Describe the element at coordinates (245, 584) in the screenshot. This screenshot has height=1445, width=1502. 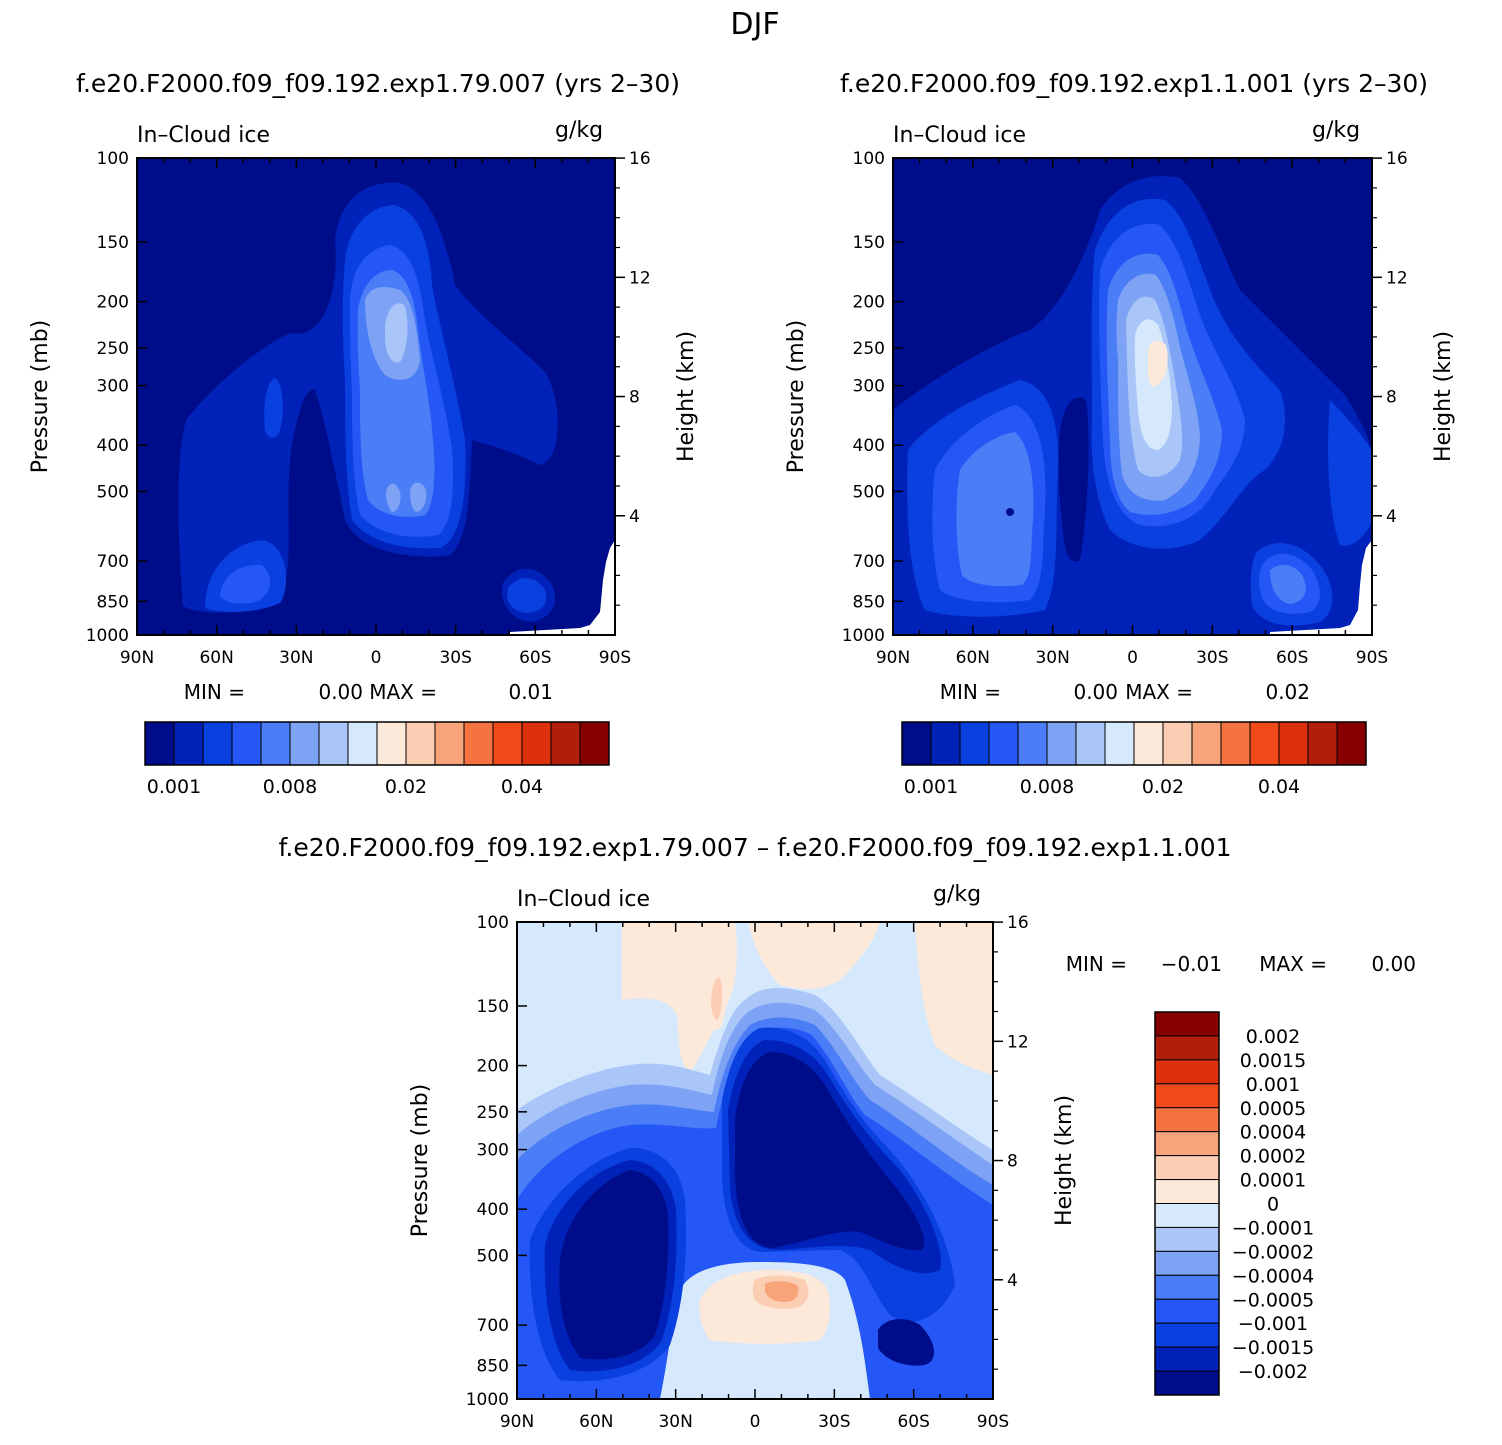
I see `panel-a-contour-l4` at that location.